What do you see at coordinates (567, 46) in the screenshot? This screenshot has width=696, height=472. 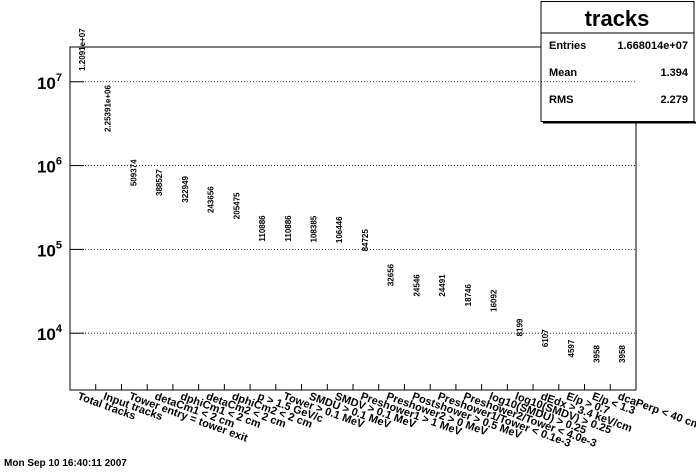 I see `stats-name: Entries` at bounding box center [567, 46].